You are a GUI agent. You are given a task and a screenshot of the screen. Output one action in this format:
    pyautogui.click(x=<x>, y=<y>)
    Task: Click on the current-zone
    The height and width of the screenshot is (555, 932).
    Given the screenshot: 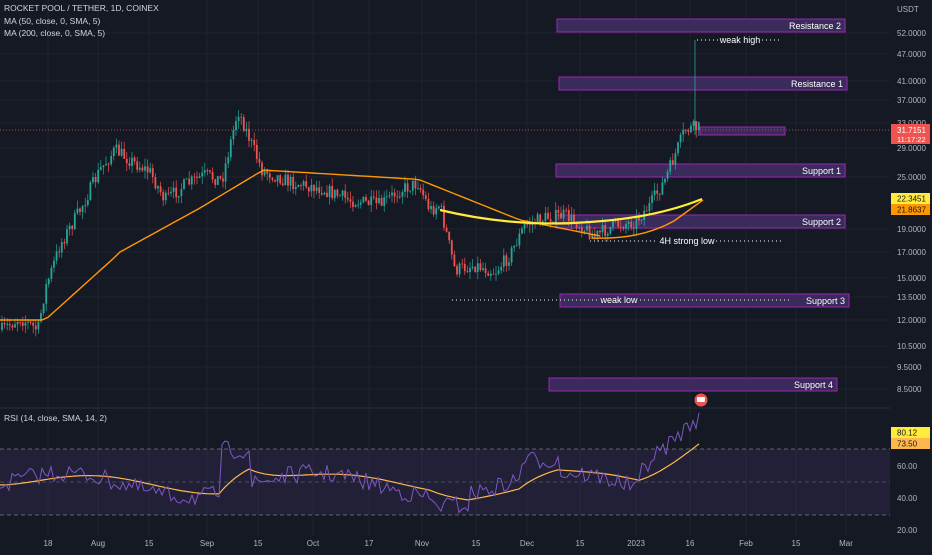 What is the action you would take?
    pyautogui.click(x=742, y=131)
    